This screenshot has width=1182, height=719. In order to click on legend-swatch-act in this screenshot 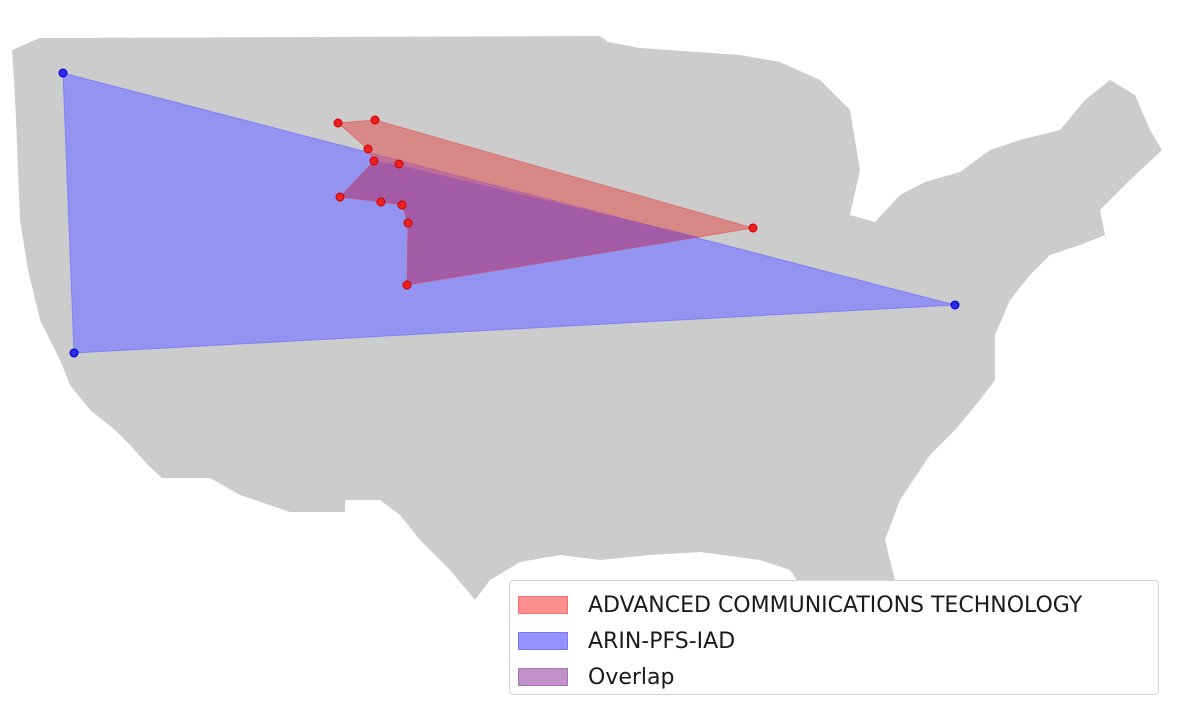, I will do `click(543, 605)`.